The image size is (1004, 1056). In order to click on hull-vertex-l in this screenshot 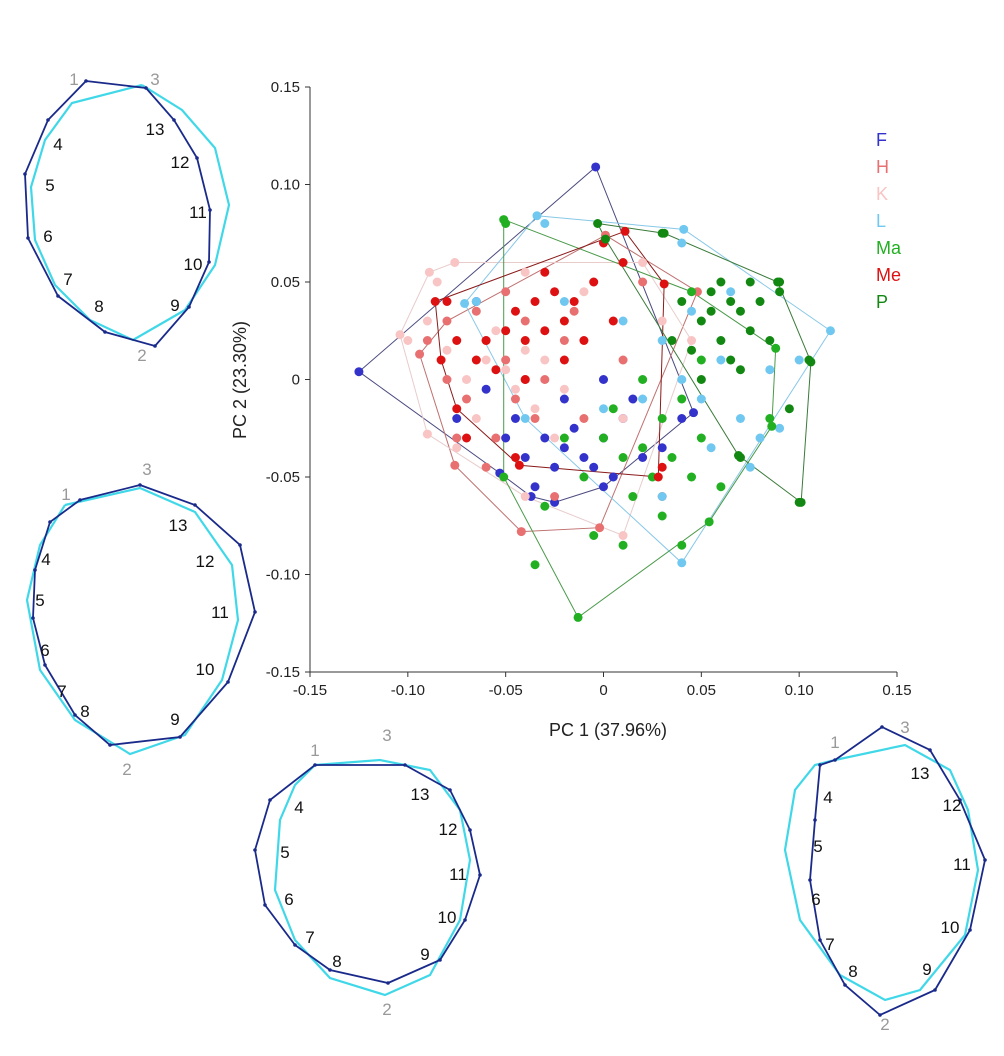, I will do `click(684, 229)`.